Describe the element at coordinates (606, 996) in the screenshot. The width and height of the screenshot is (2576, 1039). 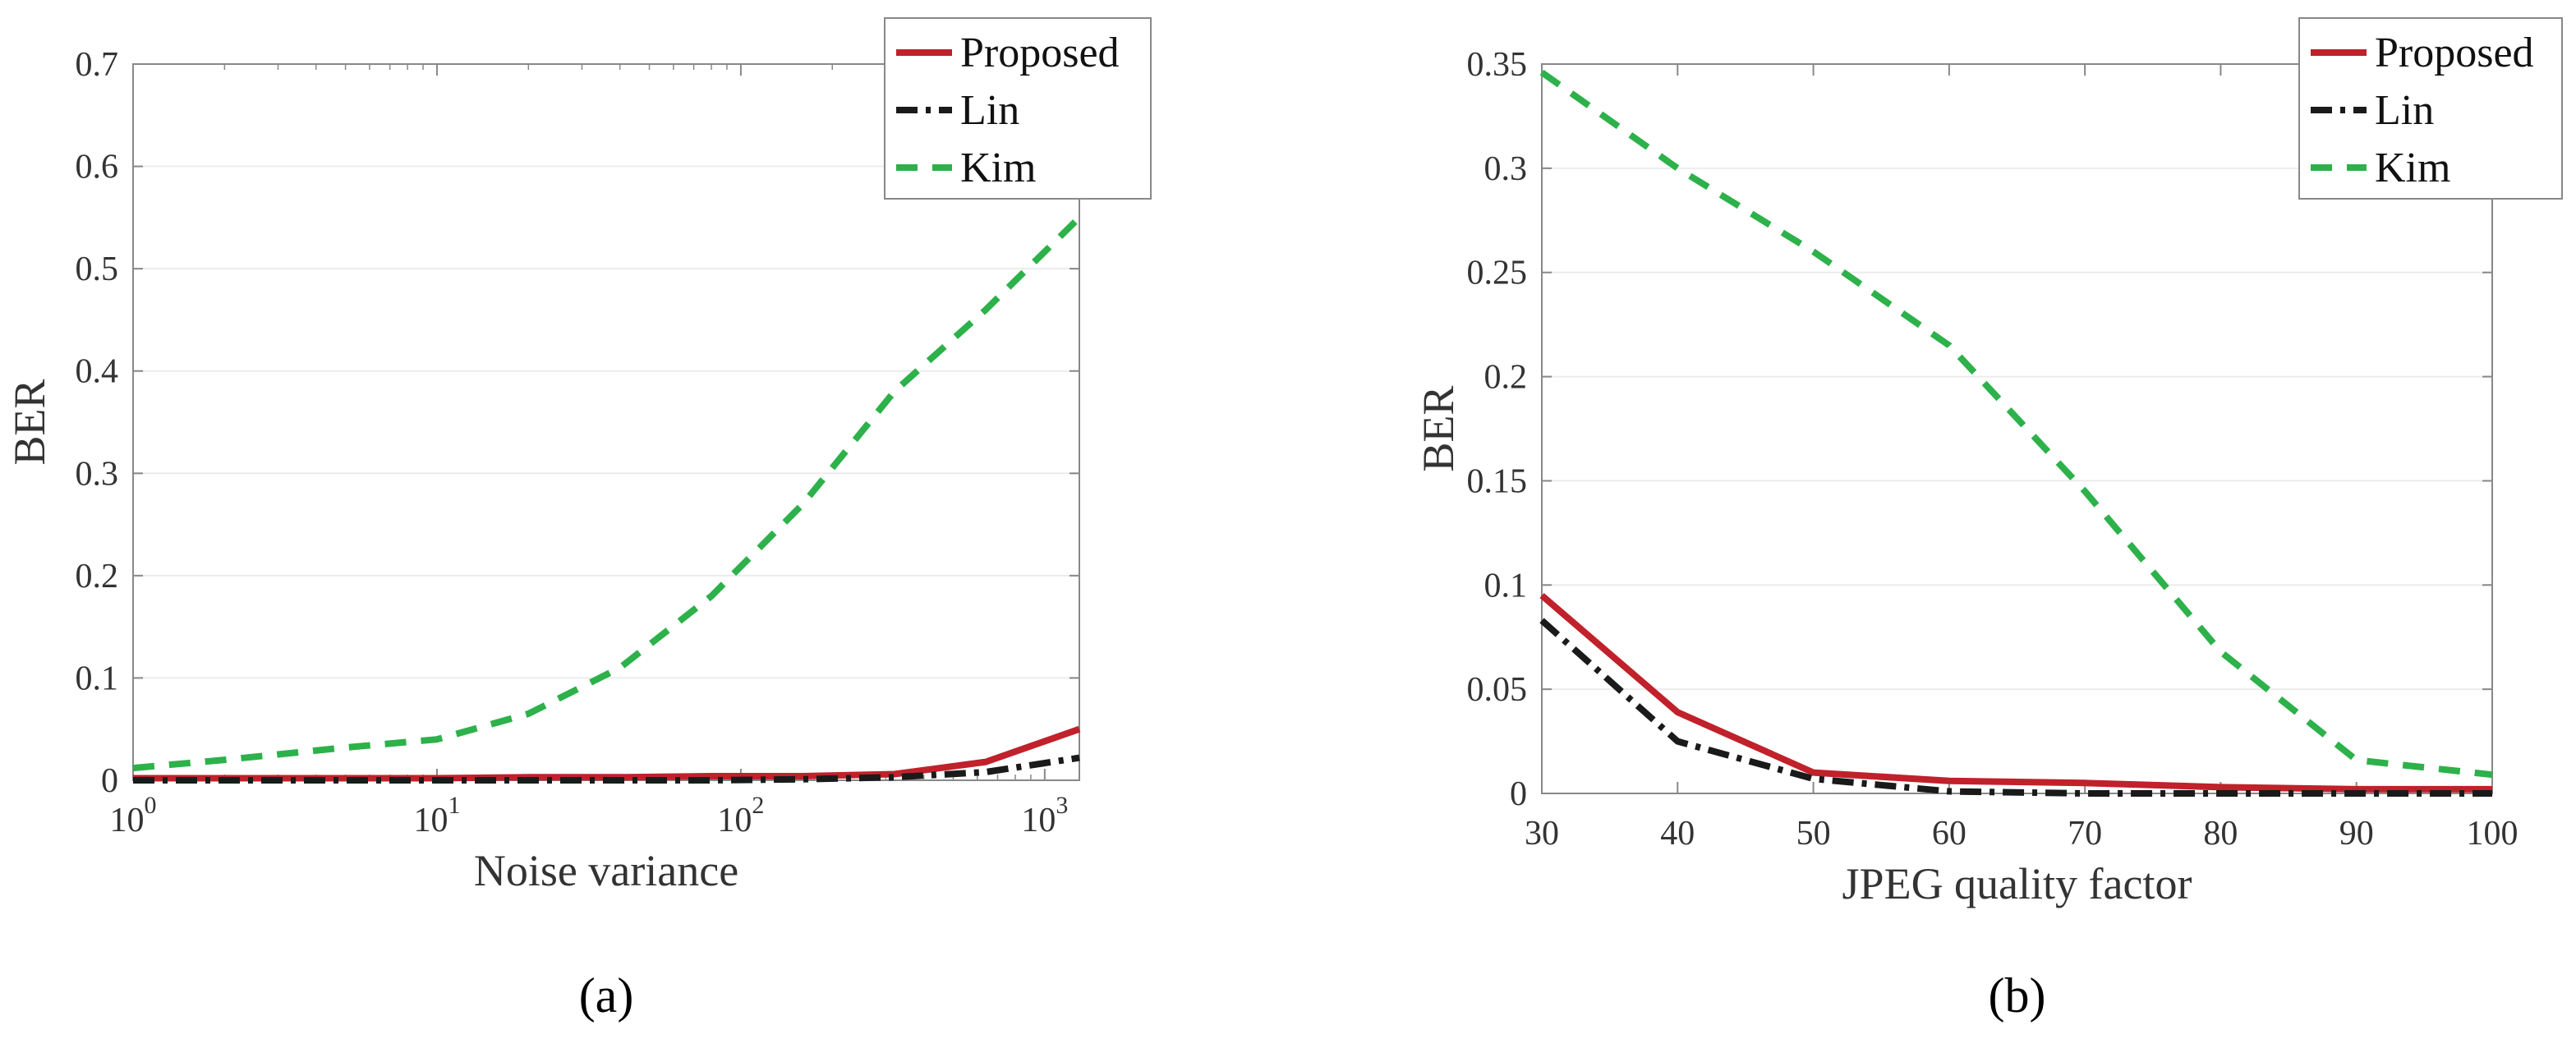
I see `panel-label: (a)` at that location.